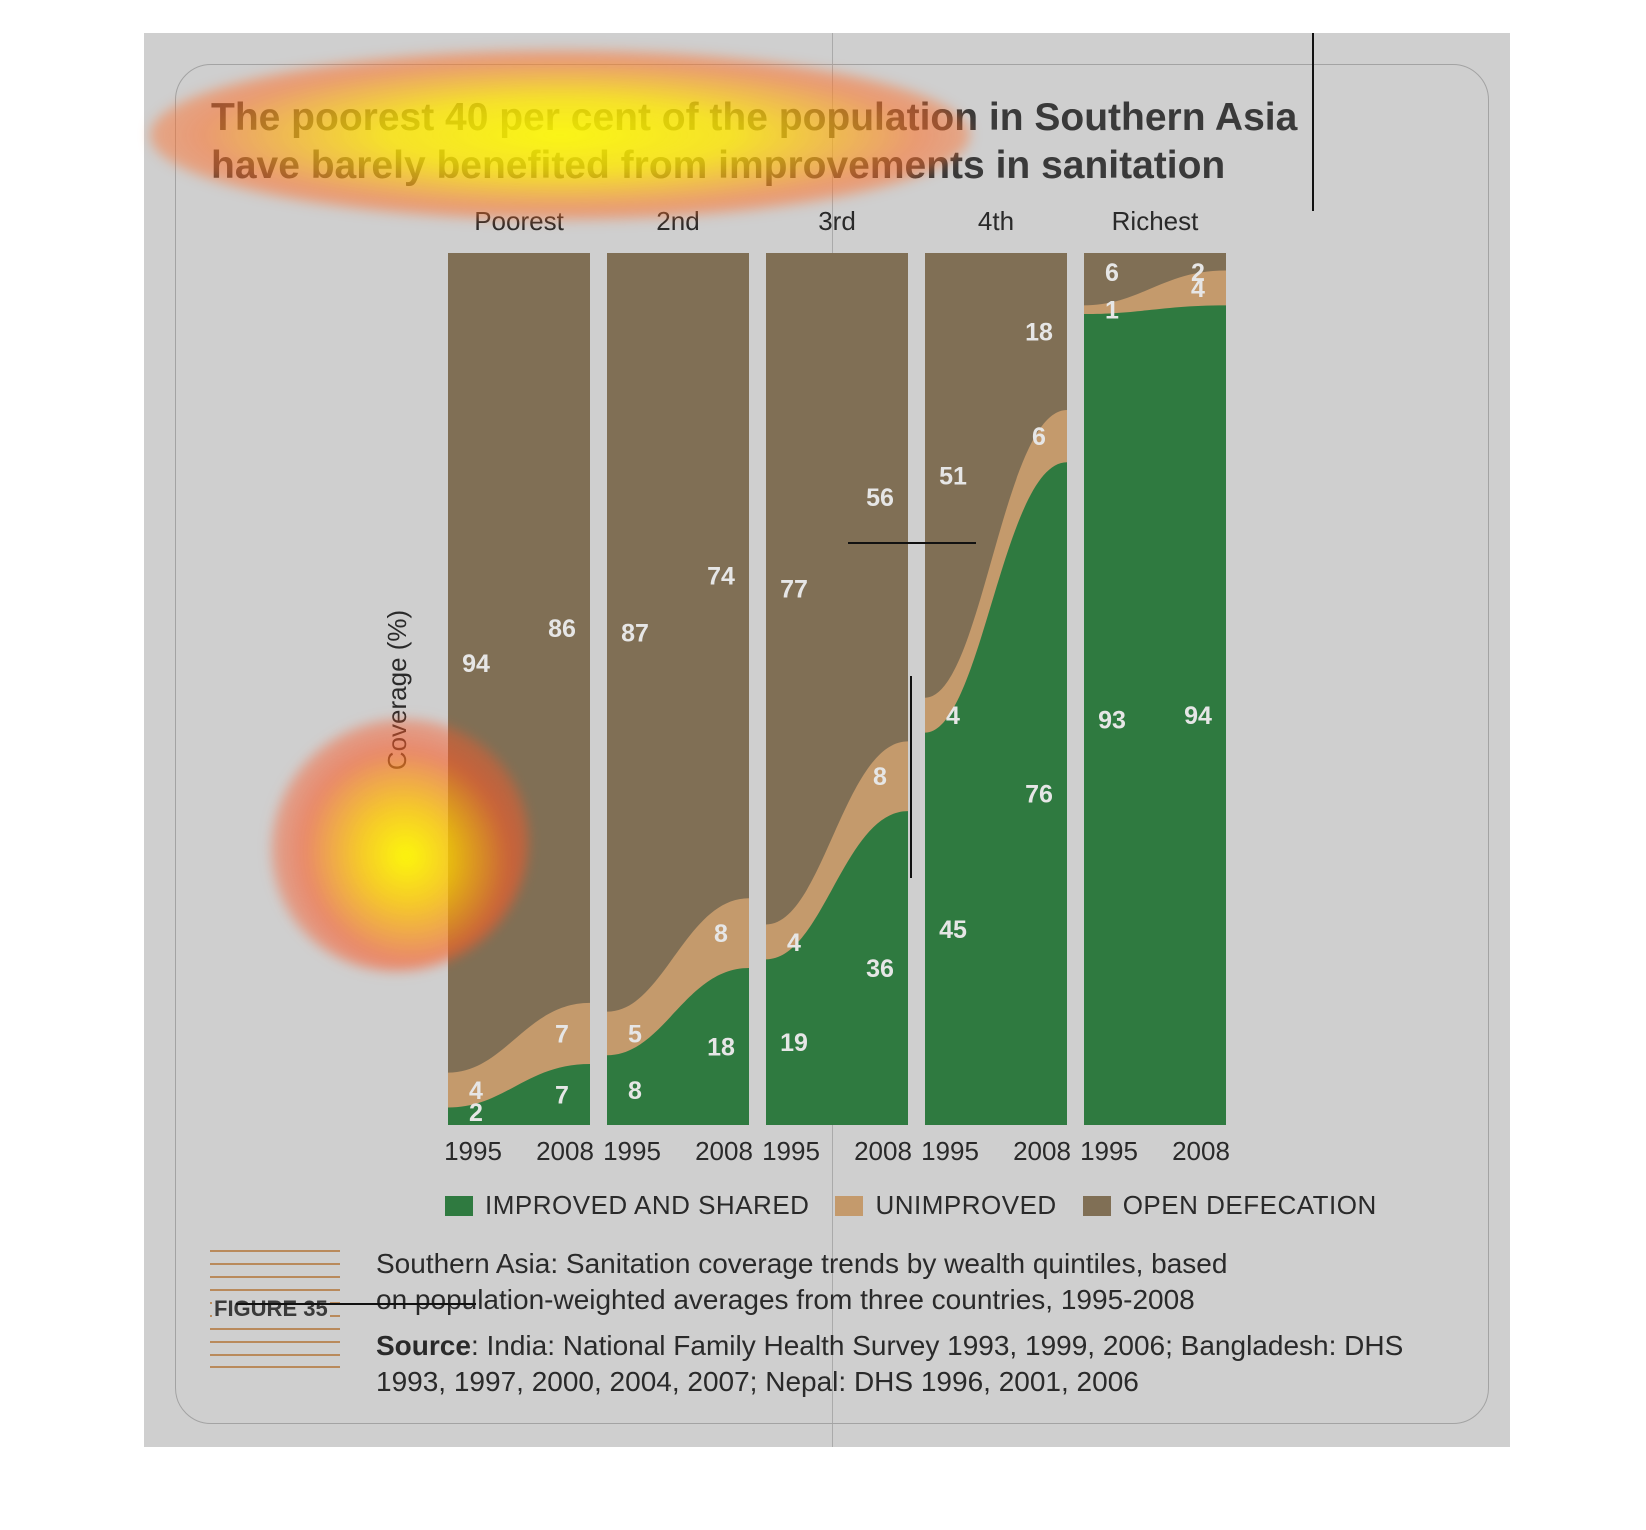 The height and width of the screenshot is (1530, 1646). Describe the element at coordinates (635, 633) in the screenshot. I see `value-open-defecation-2nd-1995: 87` at that location.